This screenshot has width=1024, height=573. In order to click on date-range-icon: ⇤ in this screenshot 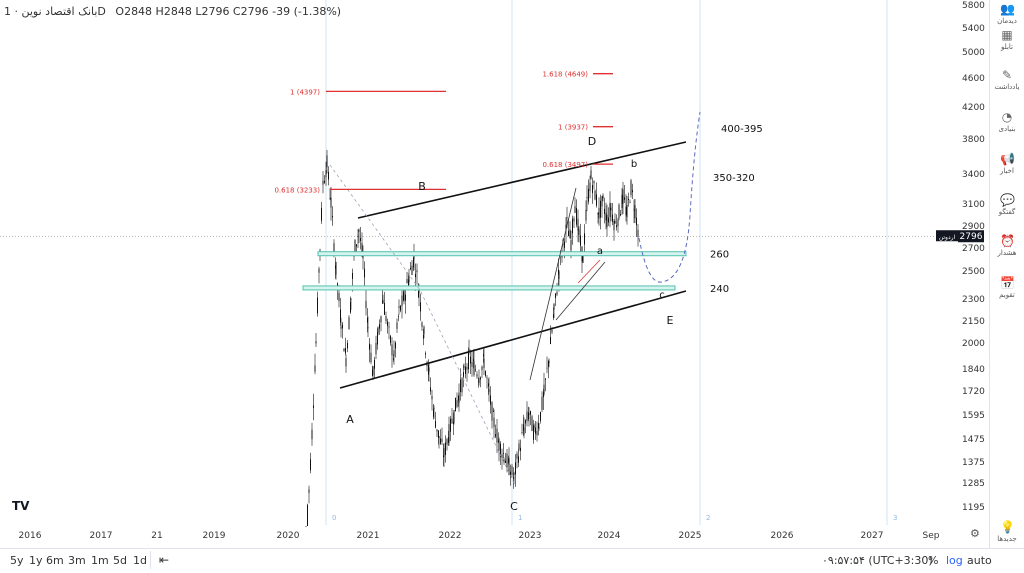, I will do `click(164, 560)`.